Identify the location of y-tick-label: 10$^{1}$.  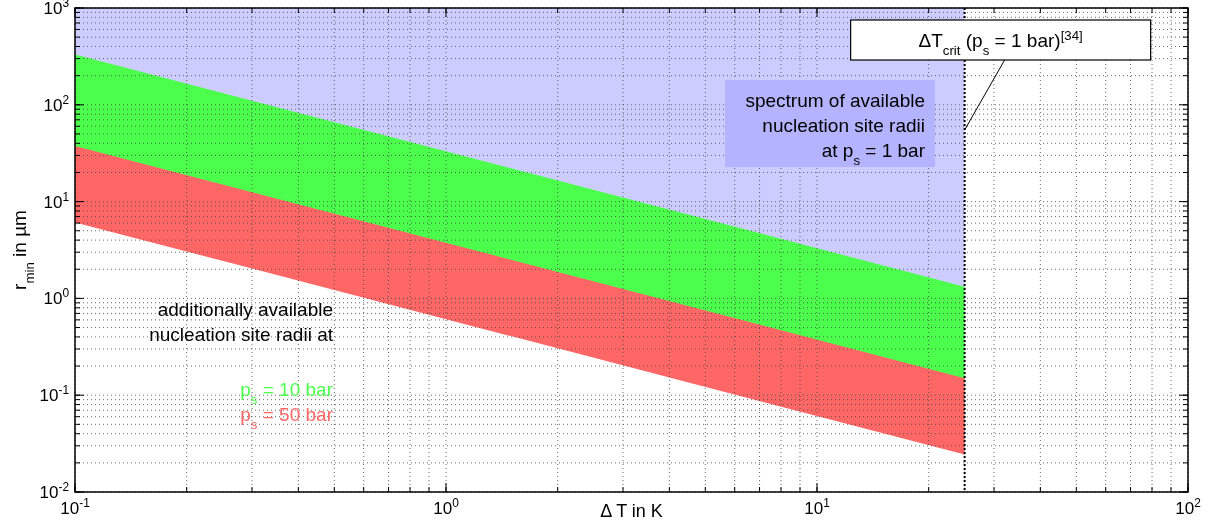
(56, 200).